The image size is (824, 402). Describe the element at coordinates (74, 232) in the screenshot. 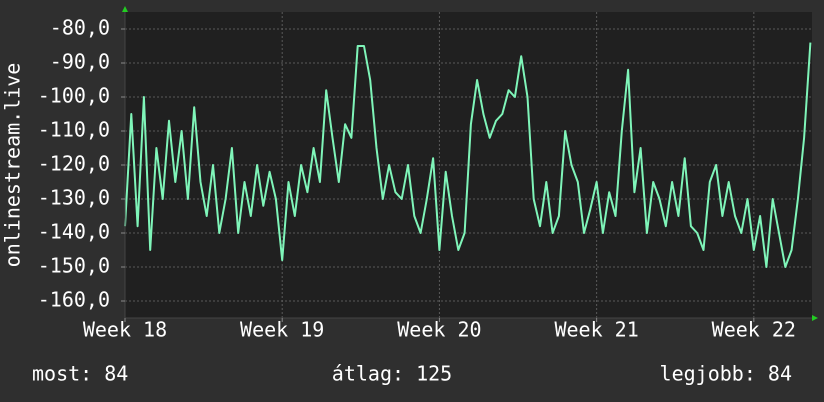

I see `y-tick-label: -140,0` at that location.